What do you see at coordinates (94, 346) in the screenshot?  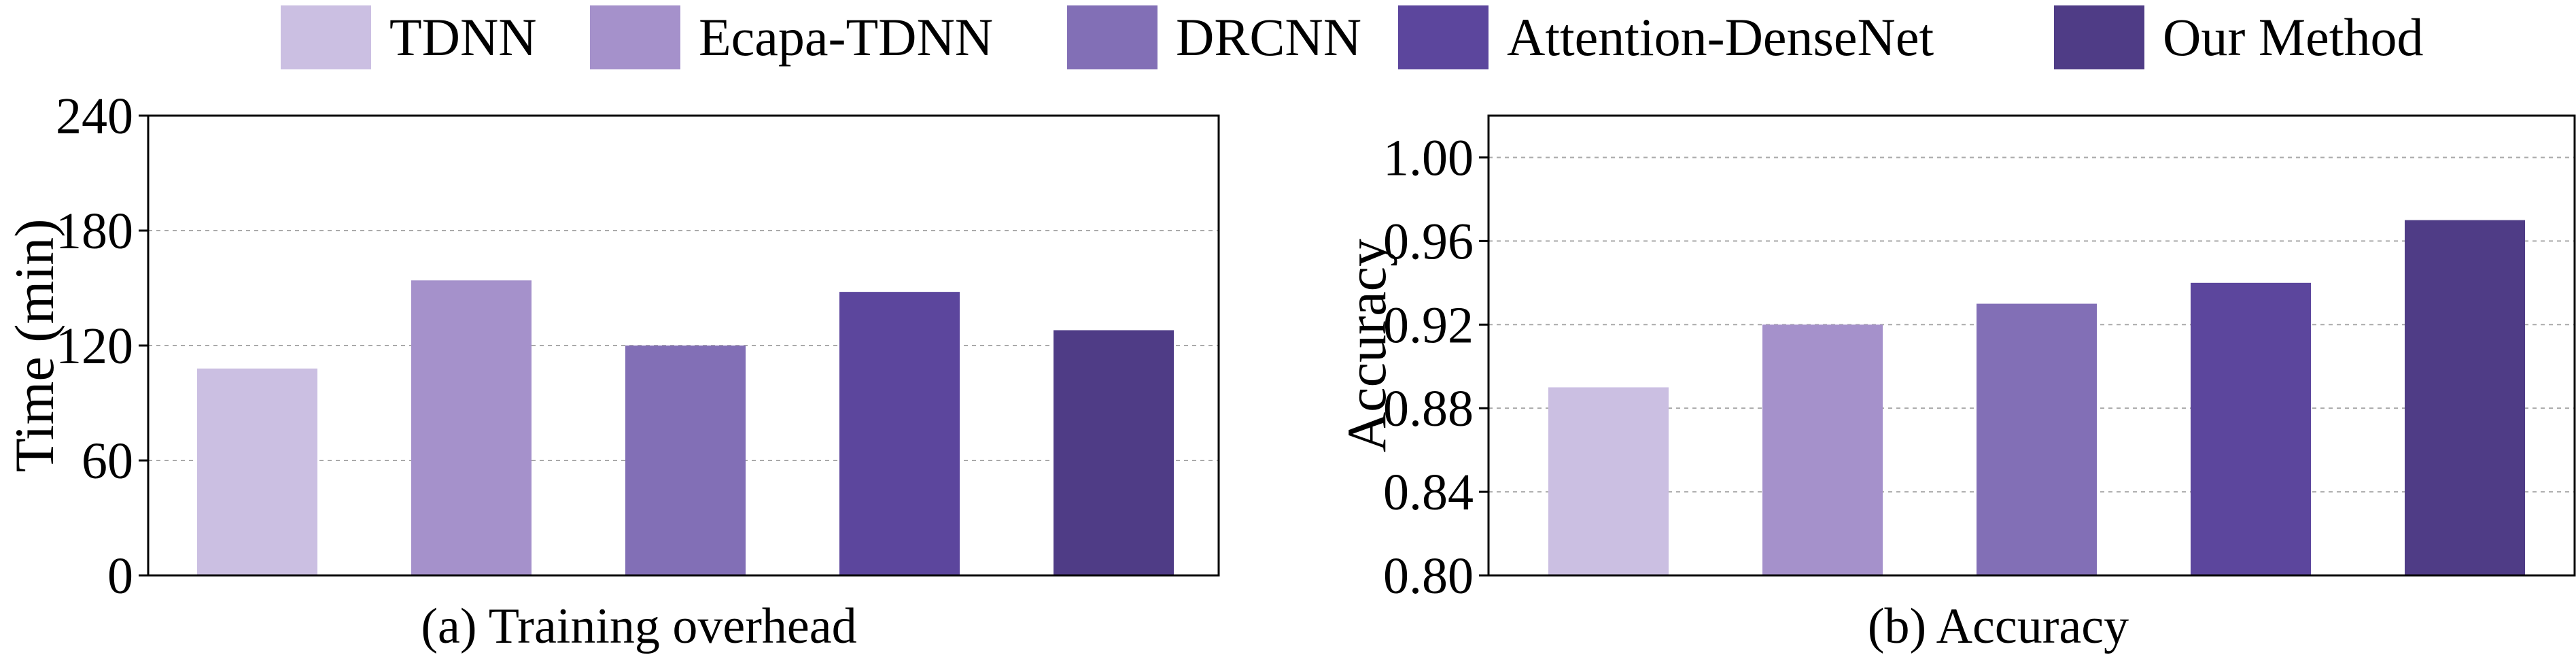 I see `y-tick-label: 120` at bounding box center [94, 346].